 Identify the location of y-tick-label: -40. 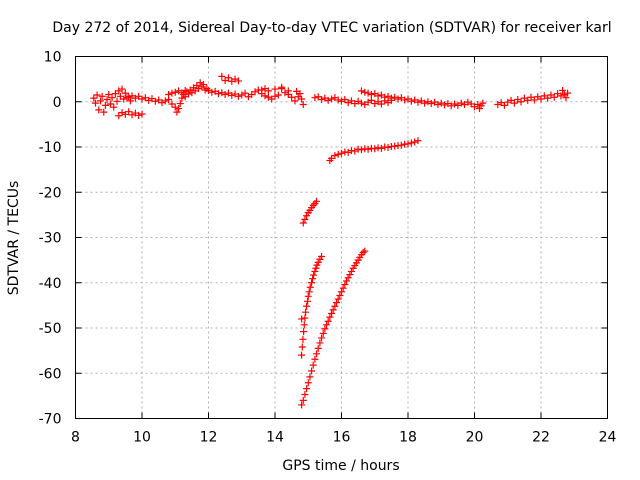
(50, 284).